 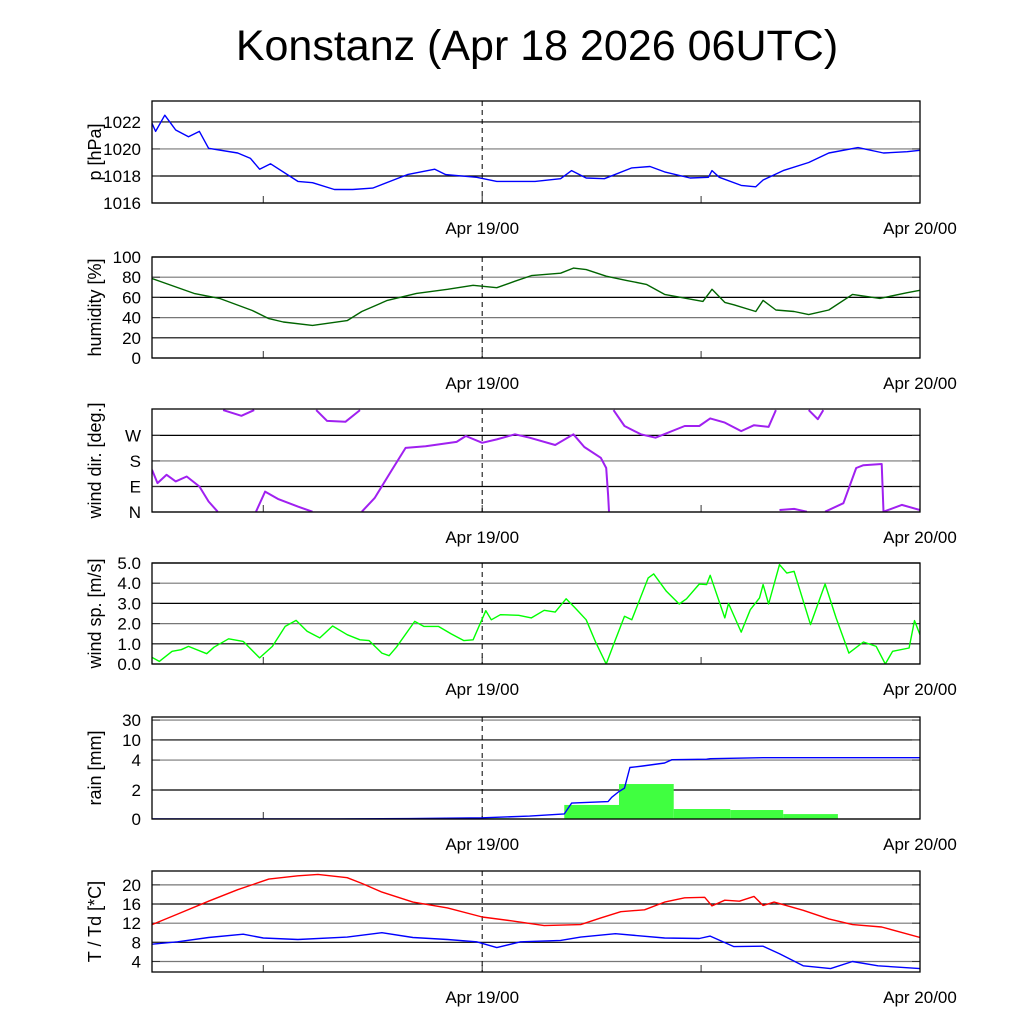 What do you see at coordinates (131, 904) in the screenshot?
I see `y-tick-label: 16` at bounding box center [131, 904].